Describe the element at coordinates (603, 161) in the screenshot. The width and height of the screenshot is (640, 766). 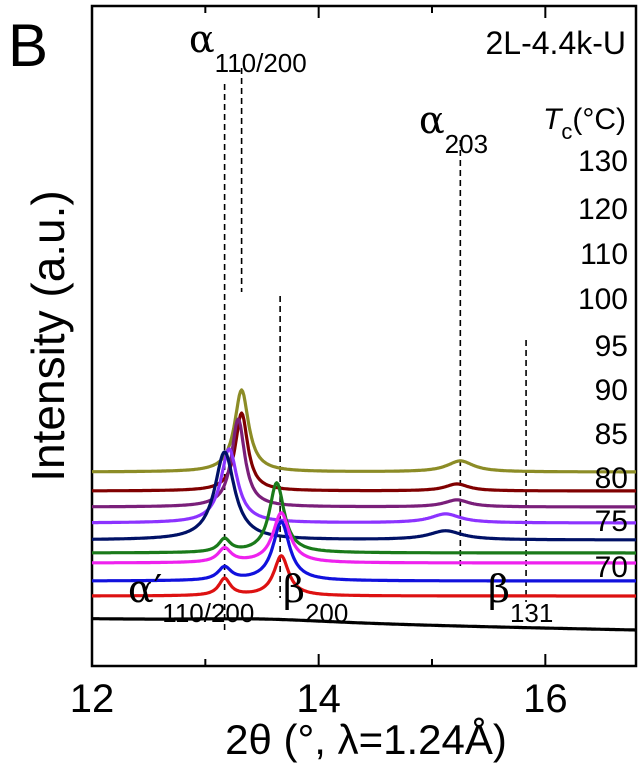
I see `series-label: 130` at that location.